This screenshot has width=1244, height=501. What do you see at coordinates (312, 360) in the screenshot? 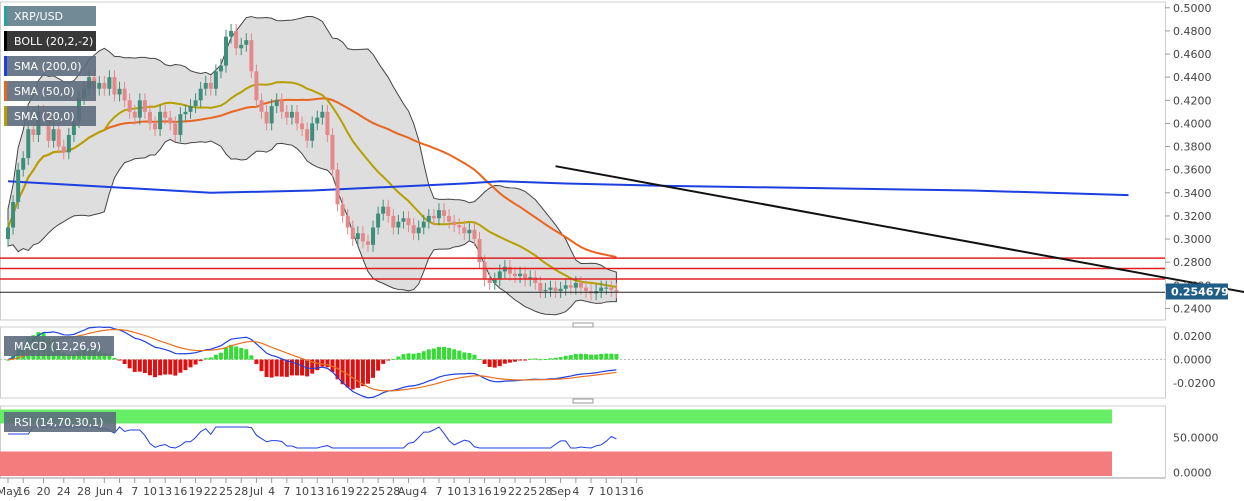
I see `macd-signal-line` at bounding box center [312, 360].